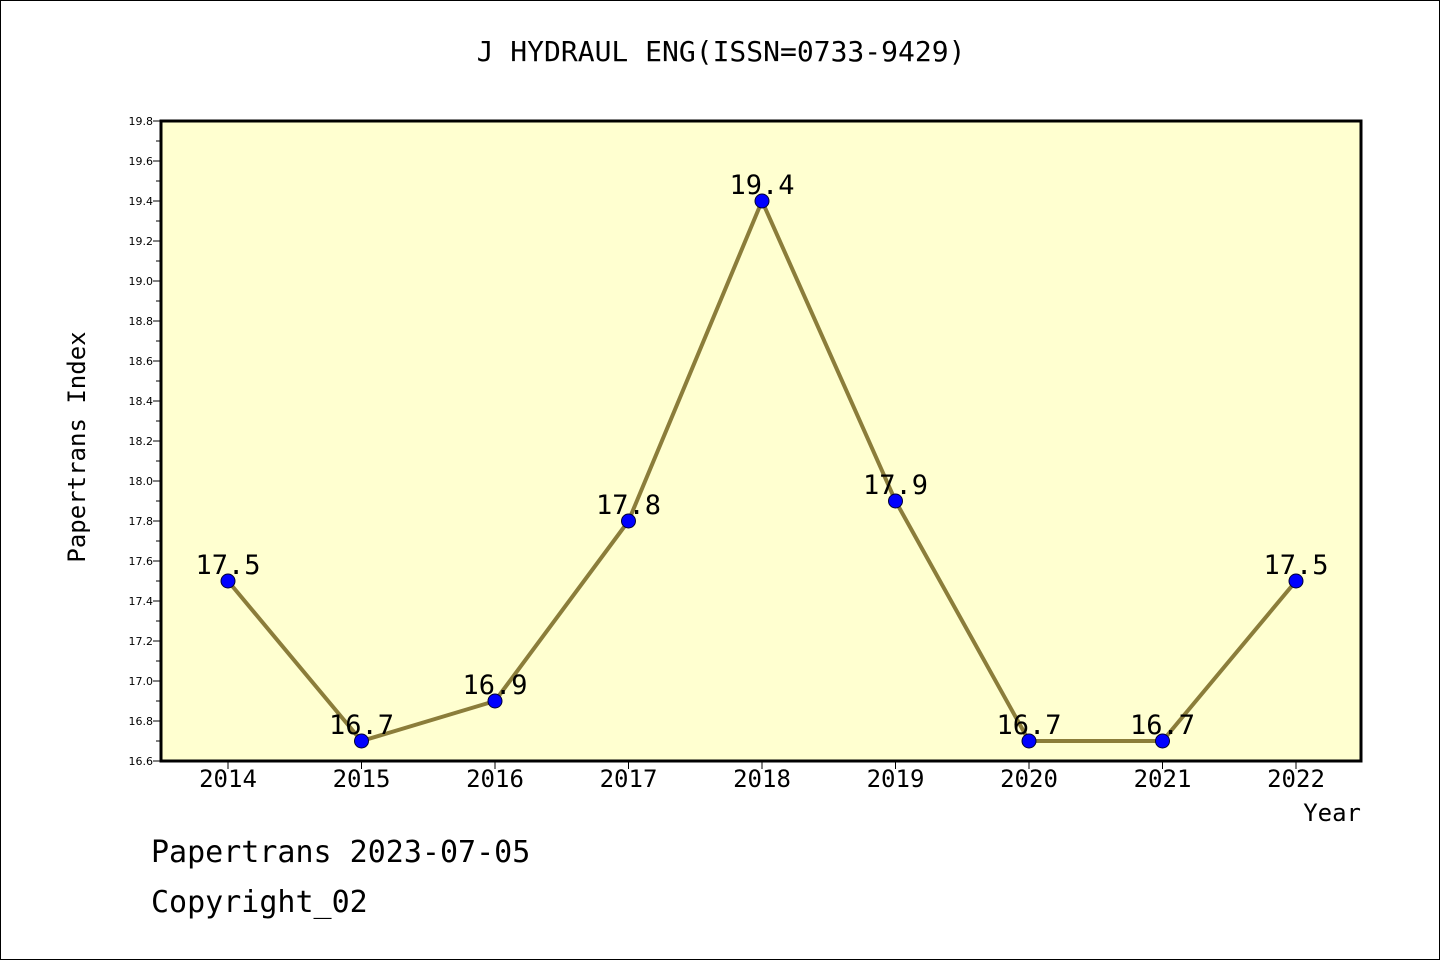 The width and height of the screenshot is (1440, 960). I want to click on data-label: 19.4, so click(761, 185).